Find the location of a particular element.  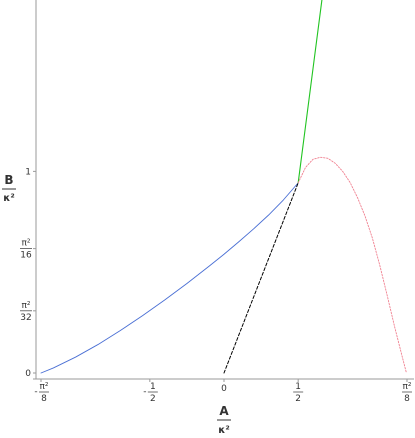

x-tick-3: 0 is located at coordinates (224, 386).